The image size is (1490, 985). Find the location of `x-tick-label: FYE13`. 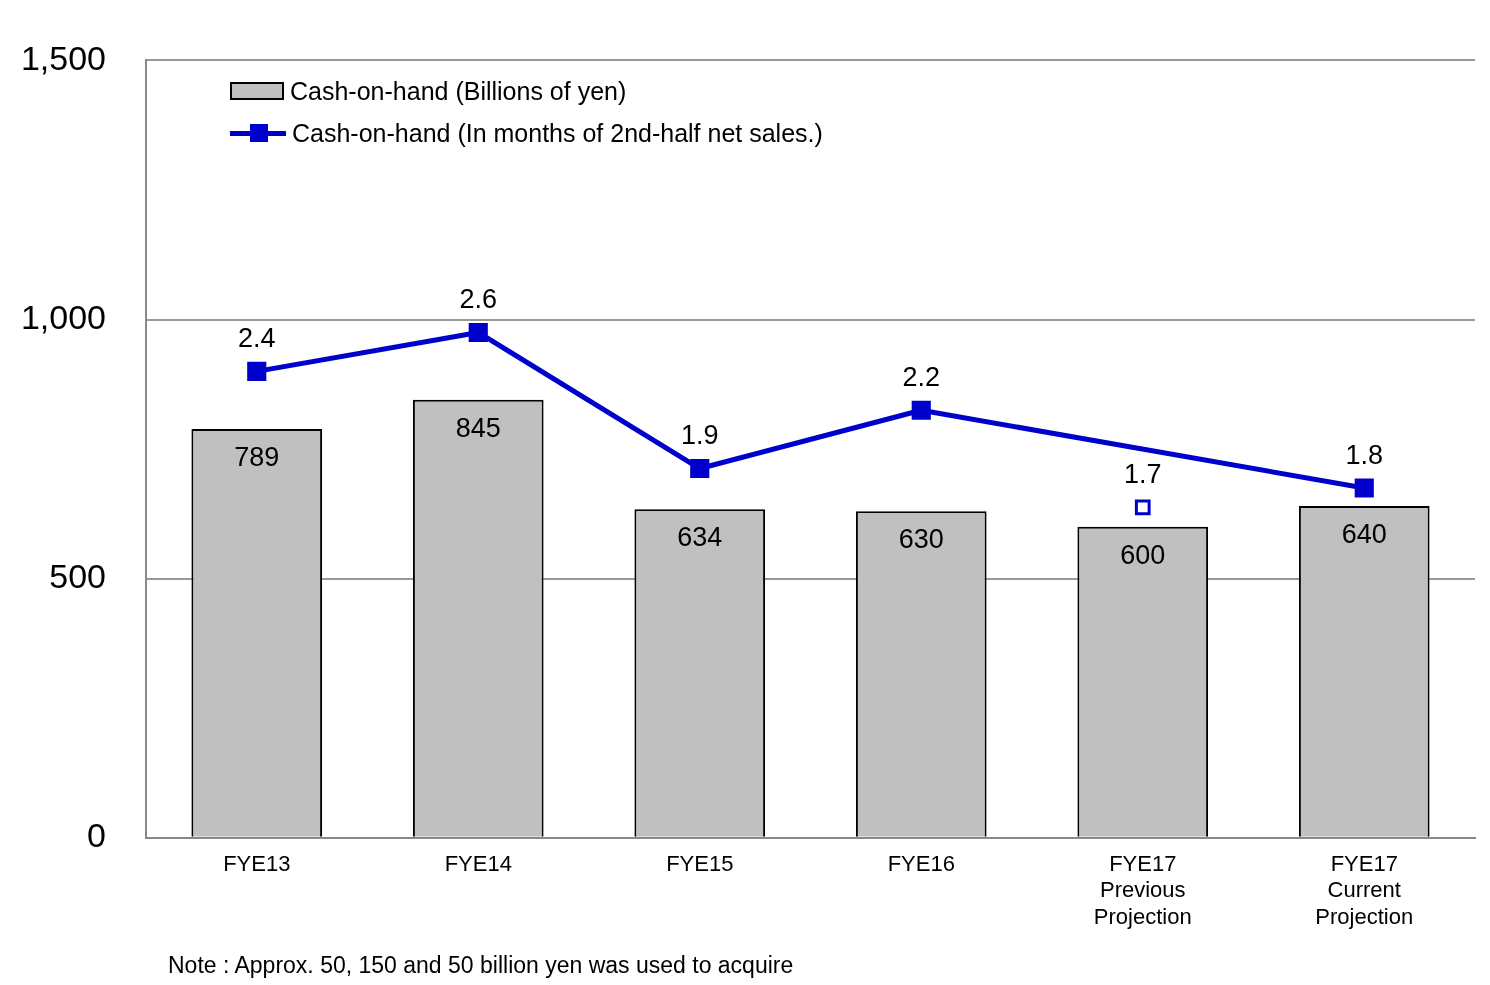

x-tick-label: FYE13 is located at coordinates (257, 864).